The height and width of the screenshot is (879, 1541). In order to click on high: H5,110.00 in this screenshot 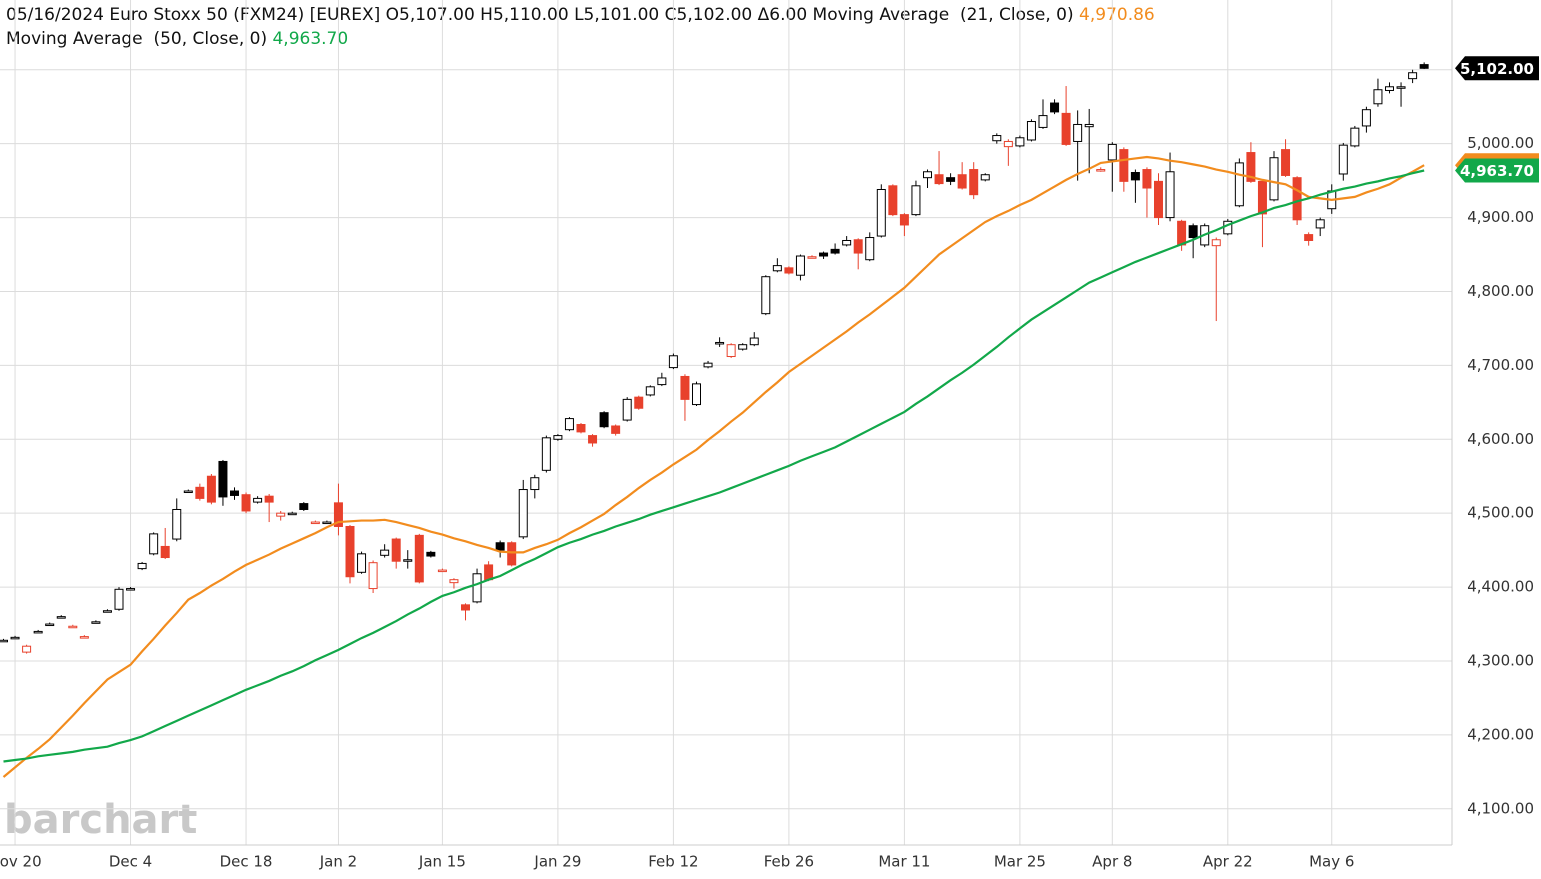, I will do `click(524, 15)`.